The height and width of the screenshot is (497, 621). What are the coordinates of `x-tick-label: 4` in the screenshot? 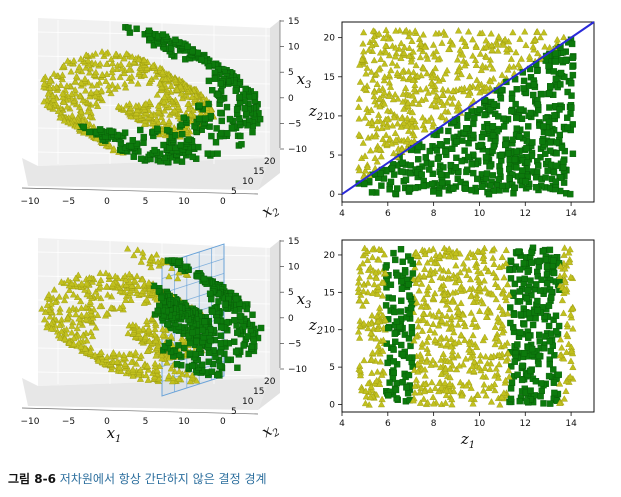 It's located at (342, 424).